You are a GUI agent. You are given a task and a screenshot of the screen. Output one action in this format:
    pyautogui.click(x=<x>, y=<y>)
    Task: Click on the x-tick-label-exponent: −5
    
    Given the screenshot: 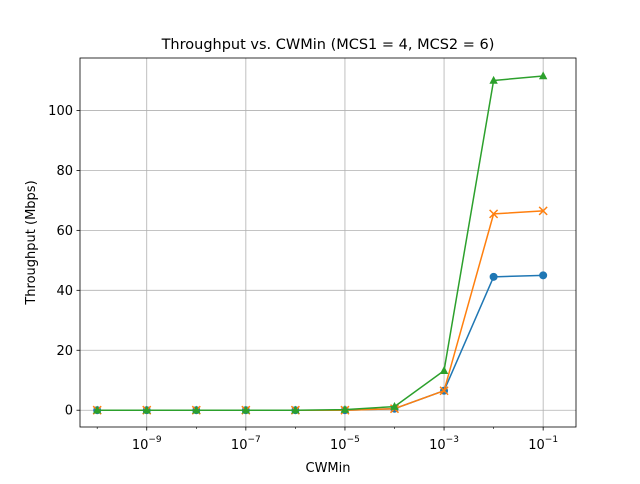 What is the action you would take?
    pyautogui.click(x=353, y=440)
    